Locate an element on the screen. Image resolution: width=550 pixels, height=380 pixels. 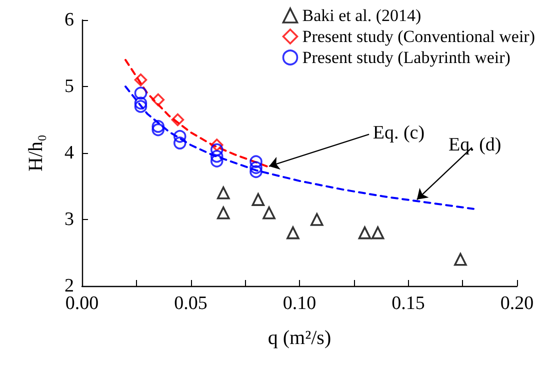
x-tick-label: 0.05 is located at coordinates (191, 303).